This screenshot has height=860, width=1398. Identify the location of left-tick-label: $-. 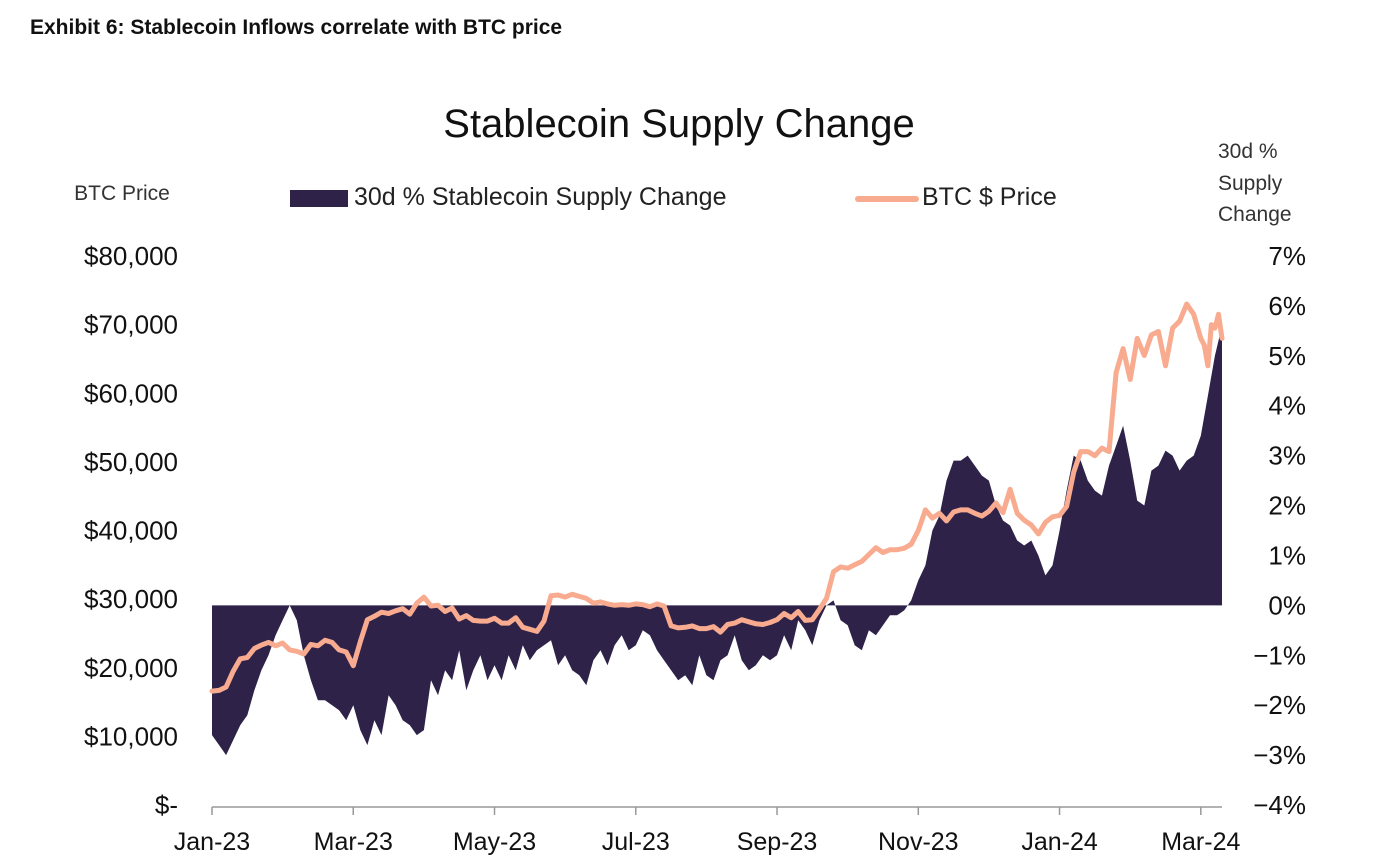
(166, 805).